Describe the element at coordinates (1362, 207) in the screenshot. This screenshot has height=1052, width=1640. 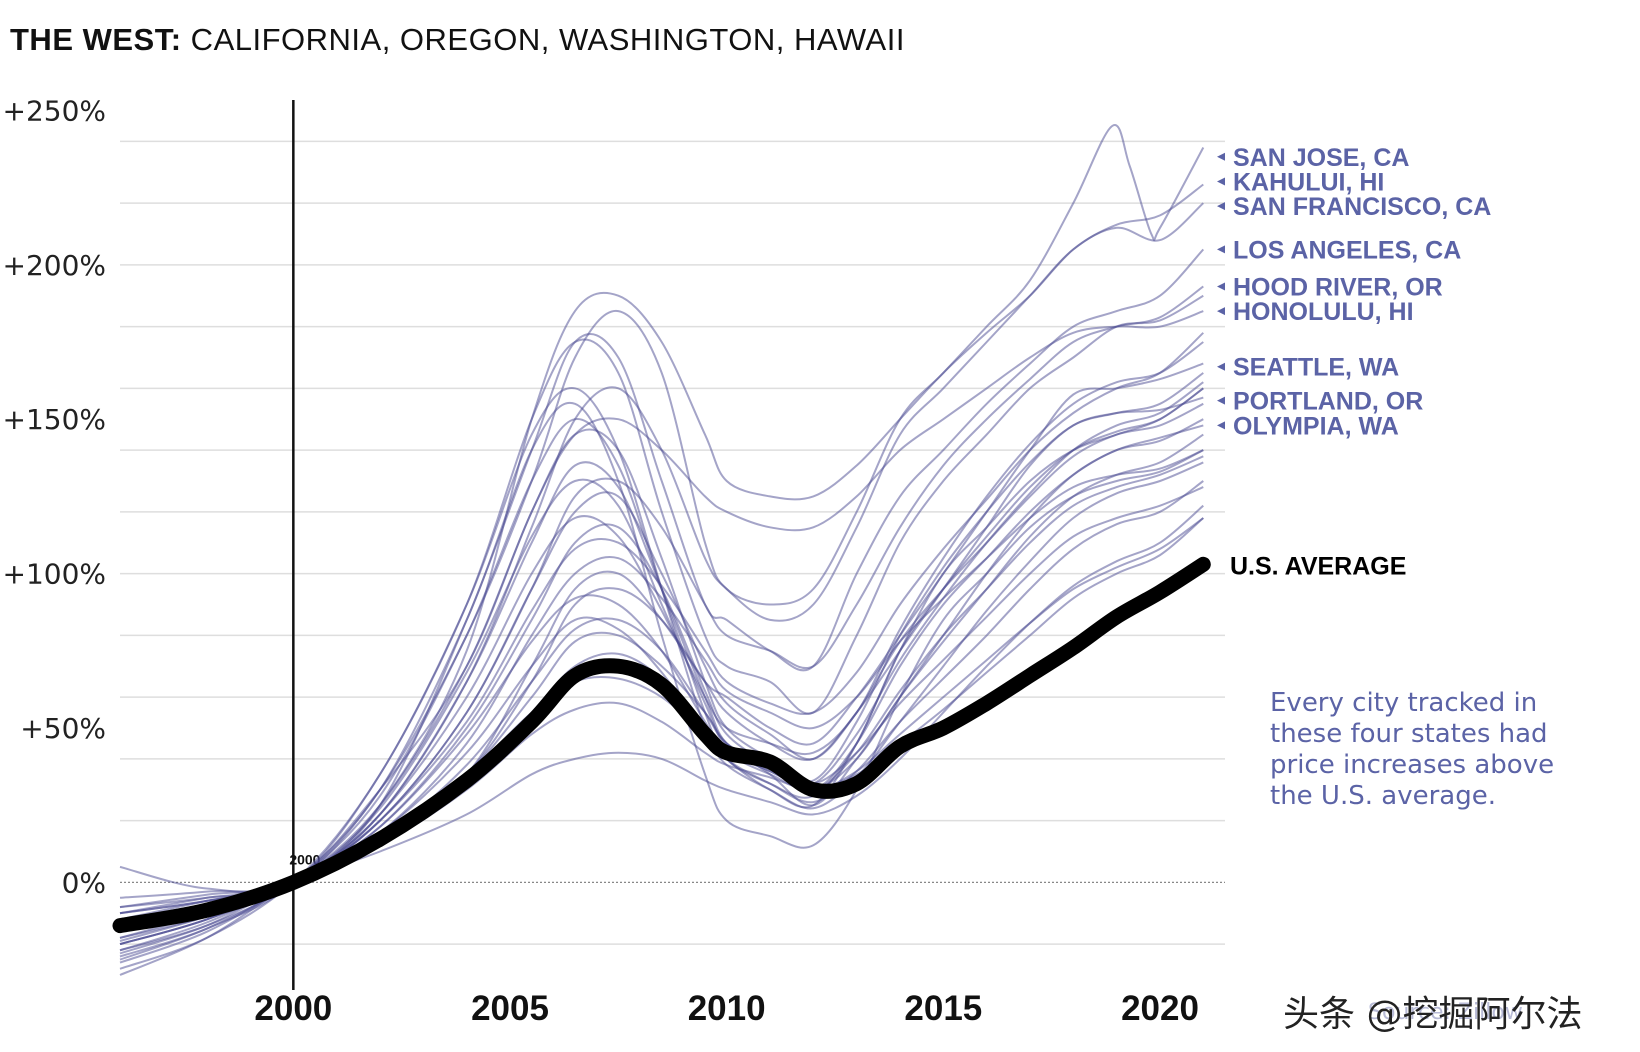
I see `city-label: SAN FRANCISCO, CA` at that location.